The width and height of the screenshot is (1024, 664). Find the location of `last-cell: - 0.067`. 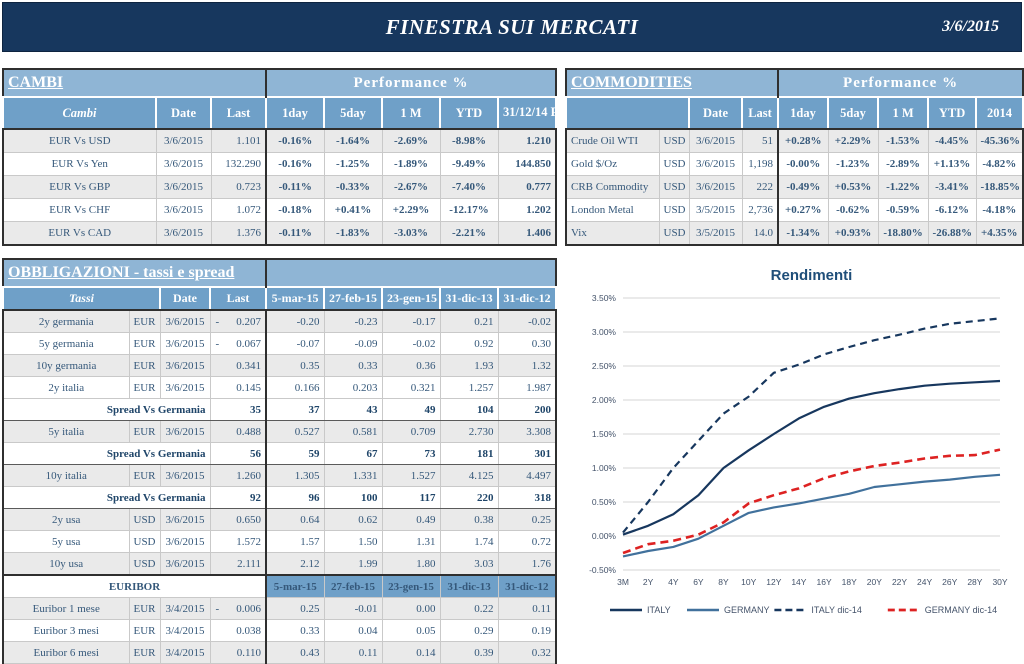

last-cell: - 0.067 is located at coordinates (238, 343).